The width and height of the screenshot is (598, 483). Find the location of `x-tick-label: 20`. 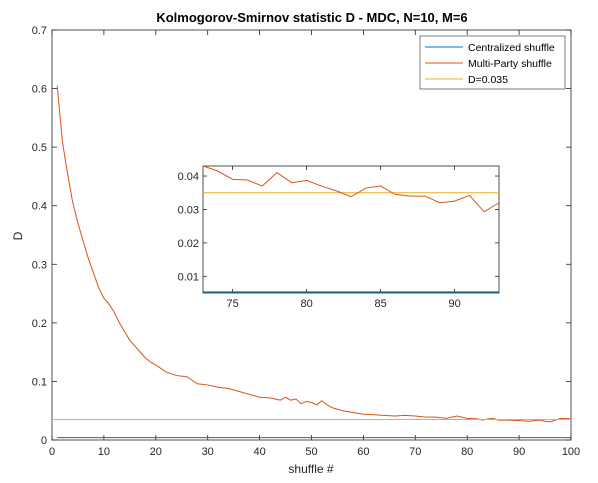

x-tick-label: 20 is located at coordinates (156, 452).